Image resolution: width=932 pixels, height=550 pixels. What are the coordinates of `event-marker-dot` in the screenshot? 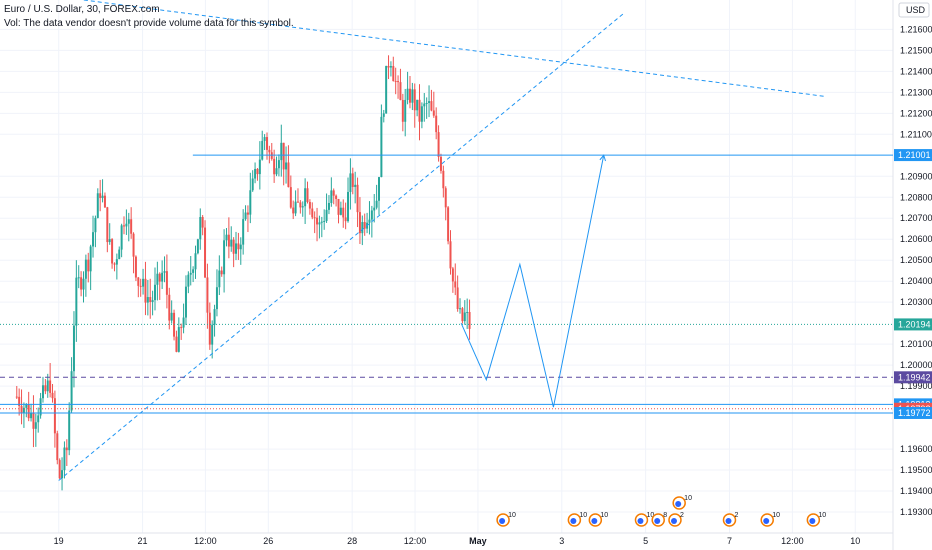 It's located at (766, 521).